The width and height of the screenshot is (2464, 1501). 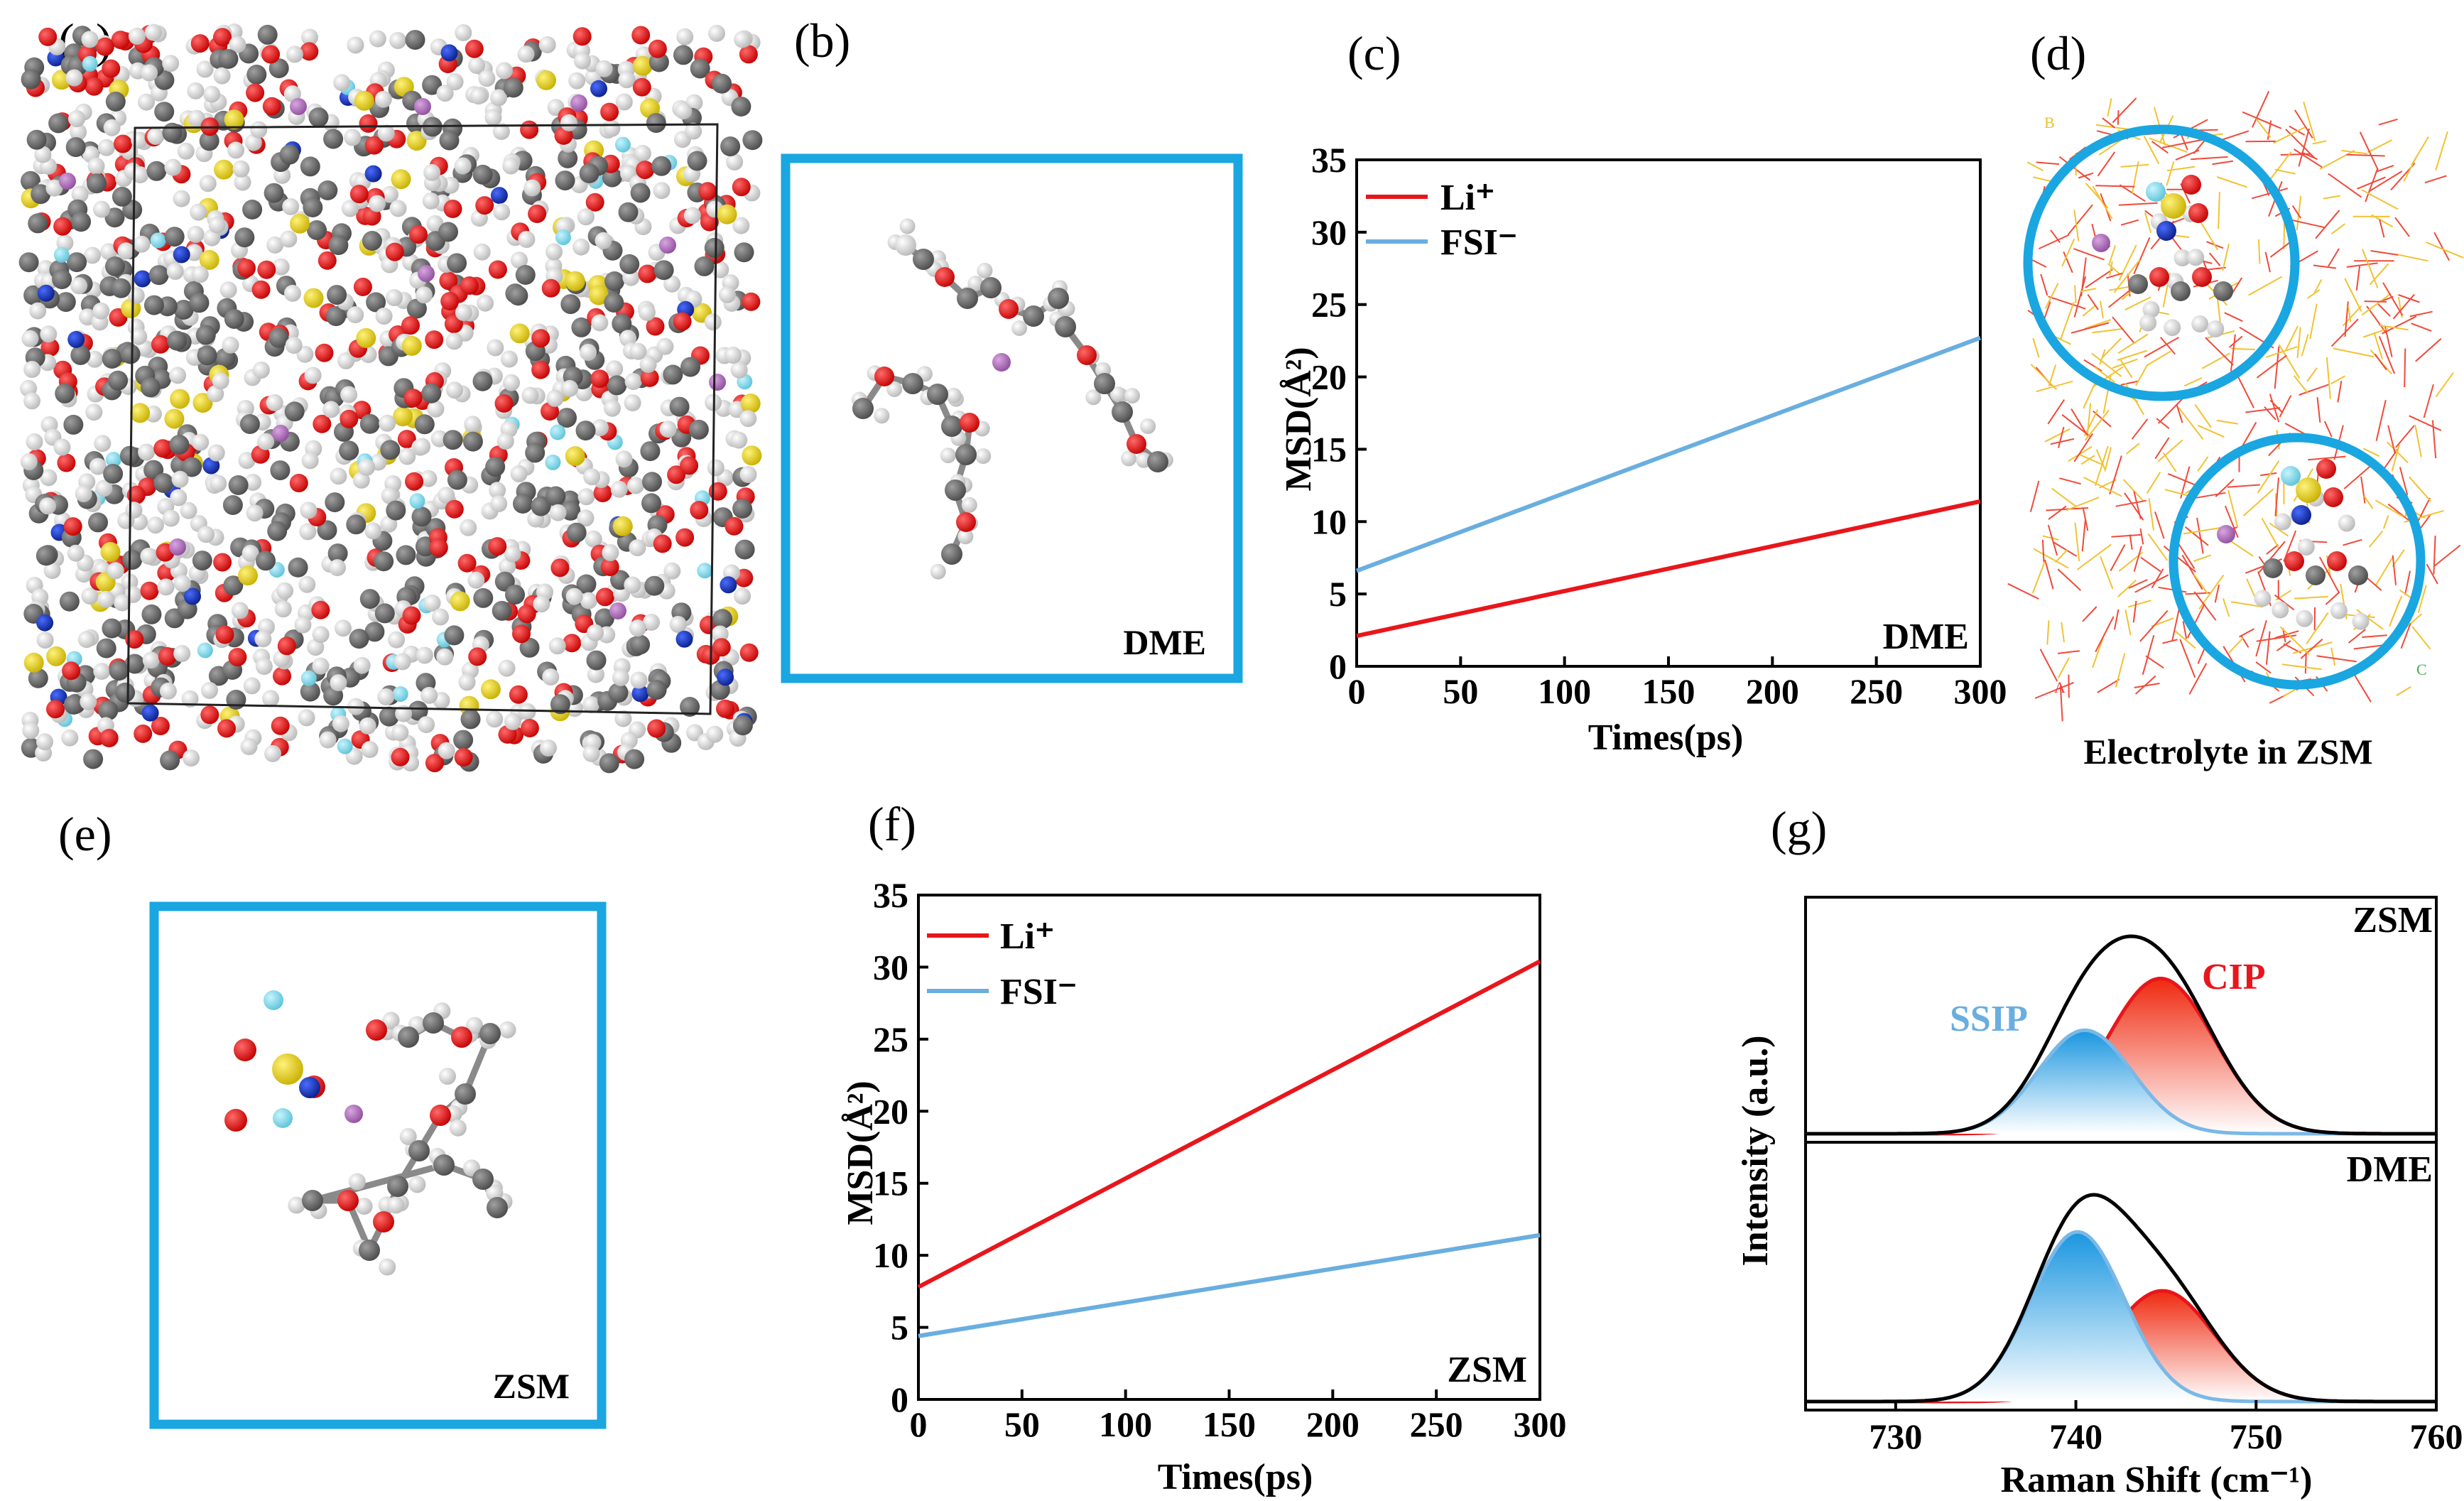 What do you see at coordinates (2121, 1298) in the screenshot?
I see `raman-bottom-envelope-curve` at bounding box center [2121, 1298].